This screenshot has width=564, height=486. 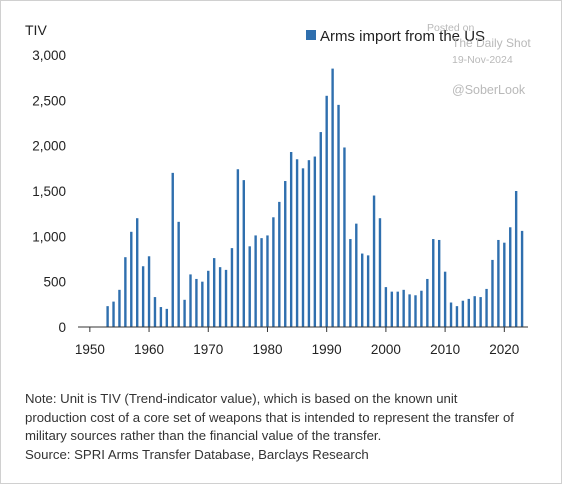 I want to click on y-axis: 0 500 1,000 1,500 2,000 2,500 3,000, so click(x=49, y=191).